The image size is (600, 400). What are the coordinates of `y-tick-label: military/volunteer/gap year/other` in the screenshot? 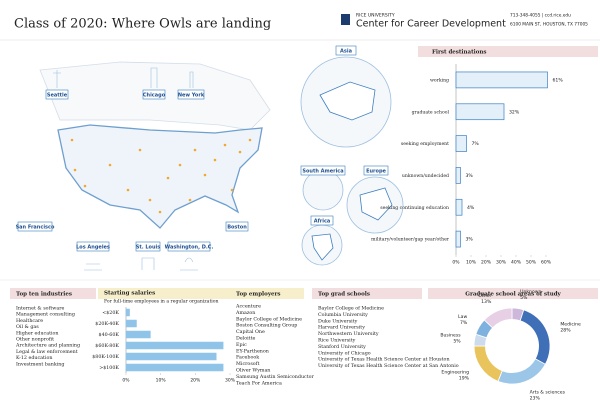 It's located at (410, 240).